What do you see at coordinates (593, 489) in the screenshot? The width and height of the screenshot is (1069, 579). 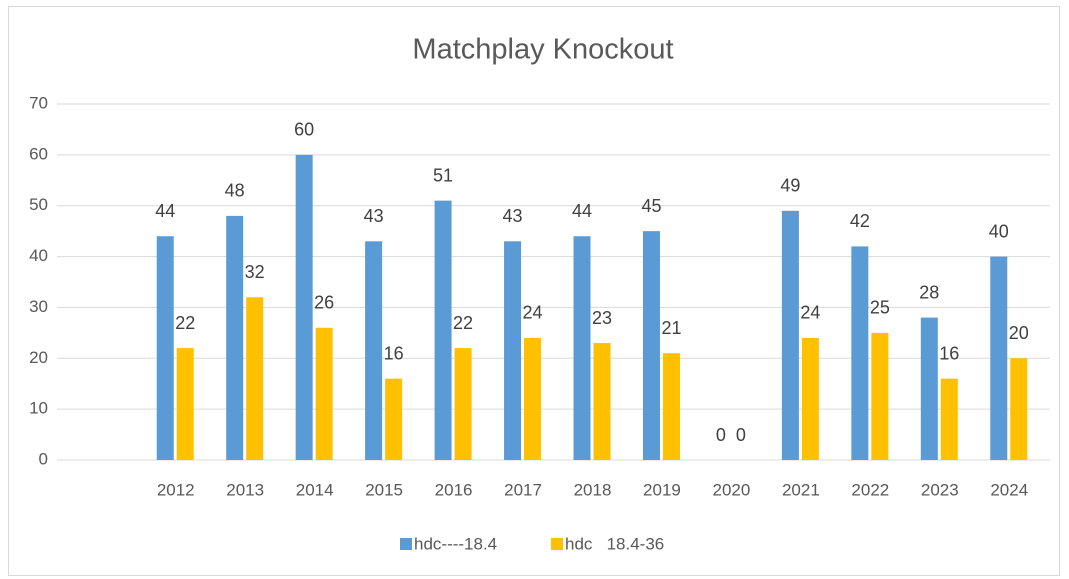 I see `x-tick-label: 2018` at bounding box center [593, 489].